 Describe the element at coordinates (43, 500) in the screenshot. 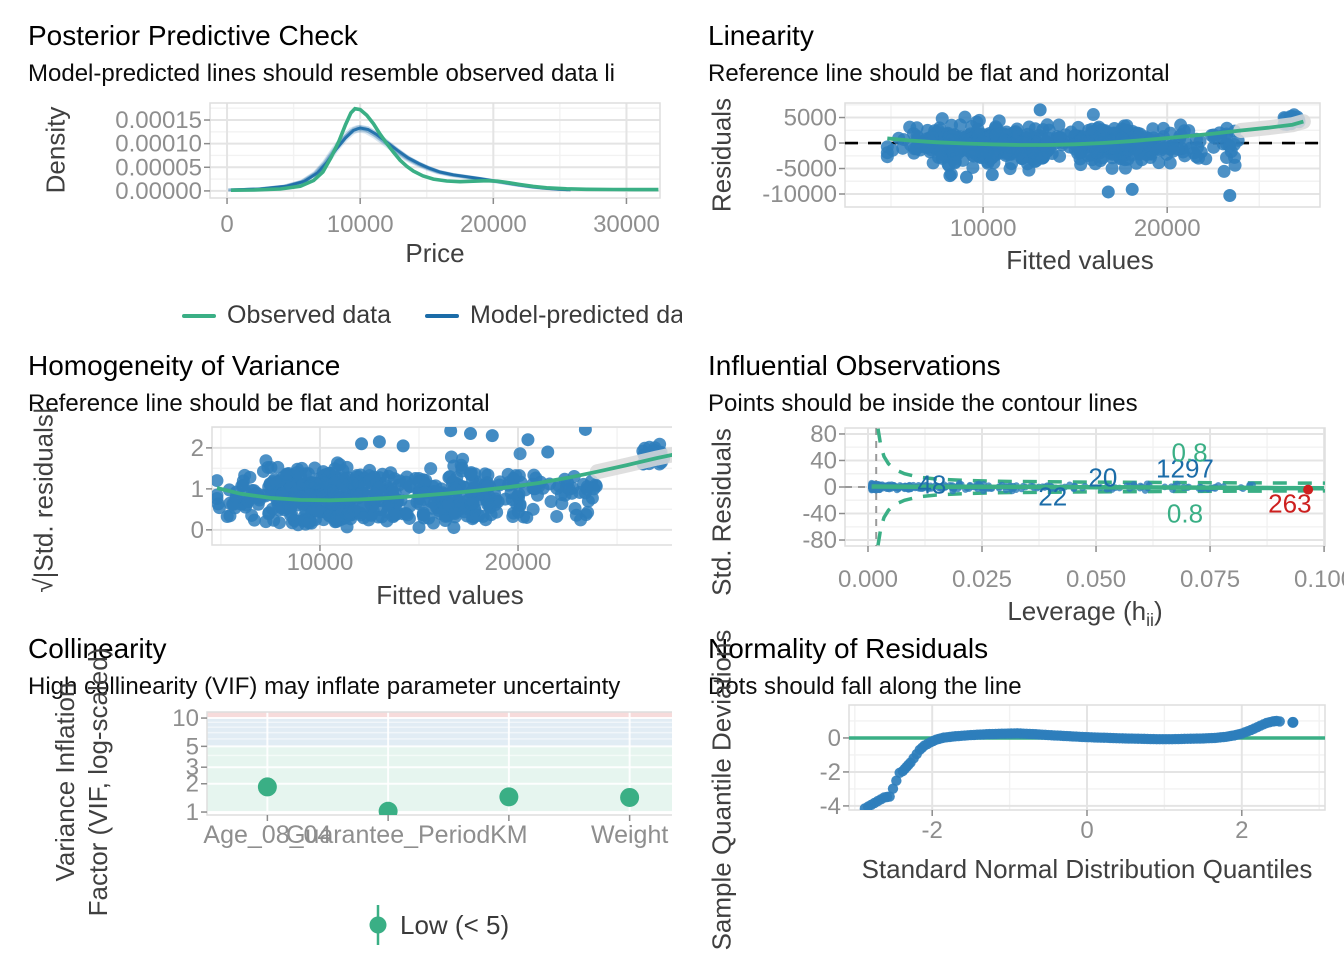

I see `y-axis-title: √|Std. residuals|` at that location.